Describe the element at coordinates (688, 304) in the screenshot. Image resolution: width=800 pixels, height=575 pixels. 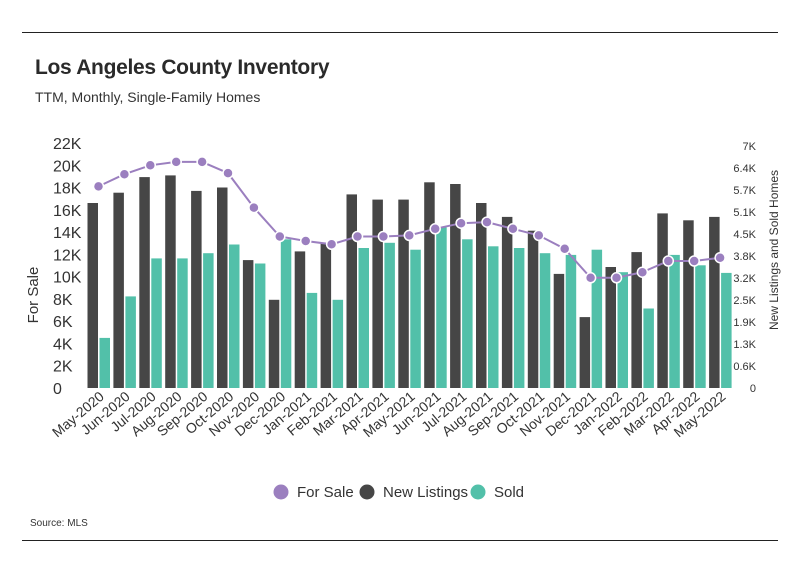
I see `new-listings-bar-Apr-2022` at that location.